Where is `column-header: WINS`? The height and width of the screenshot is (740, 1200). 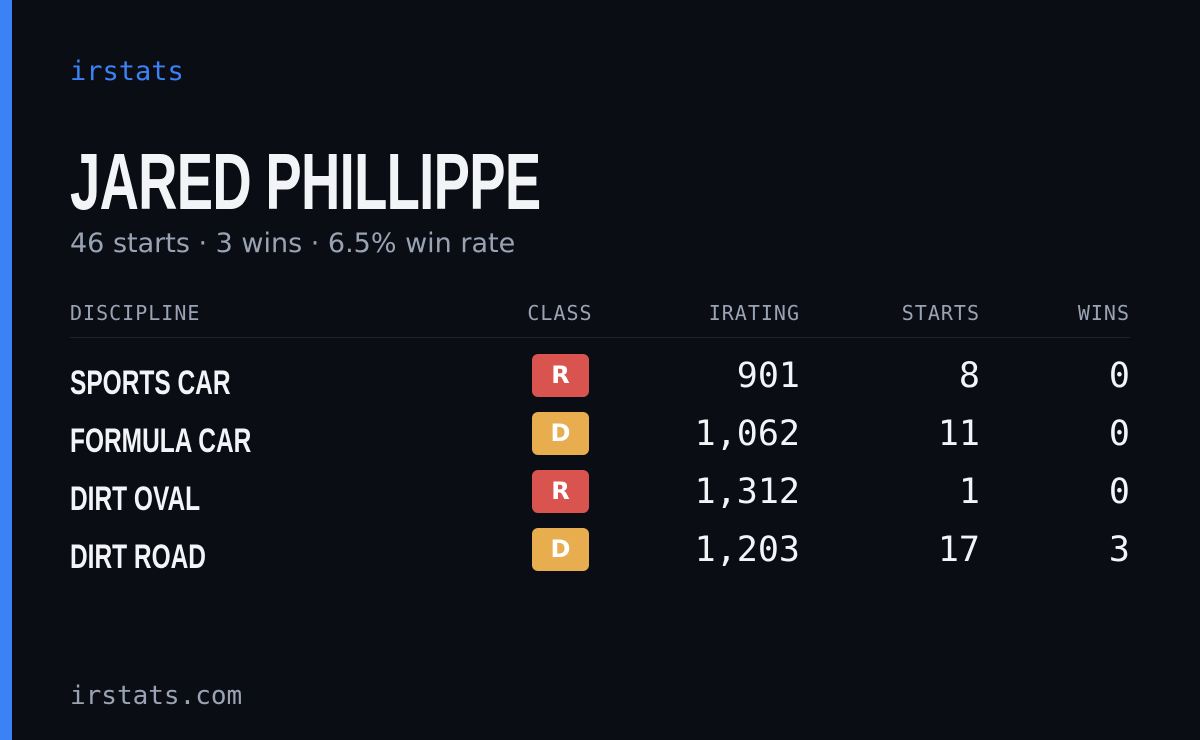 column-header: WINS is located at coordinates (1103, 313).